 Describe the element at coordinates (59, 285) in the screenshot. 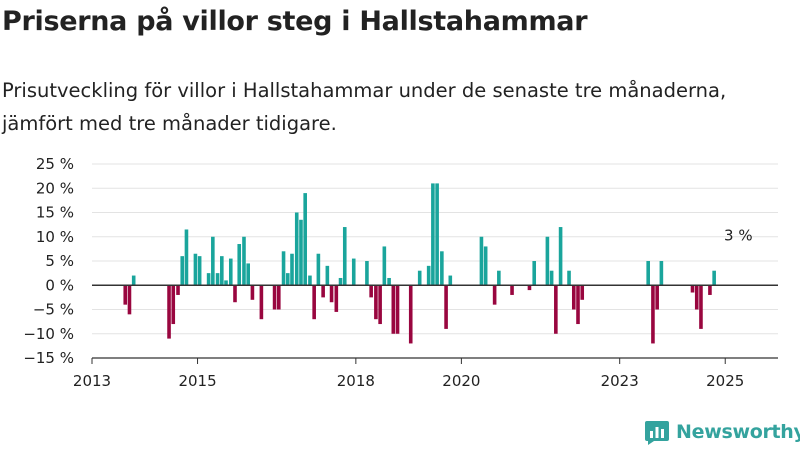

I see `y-tick-label: 0 %` at that location.